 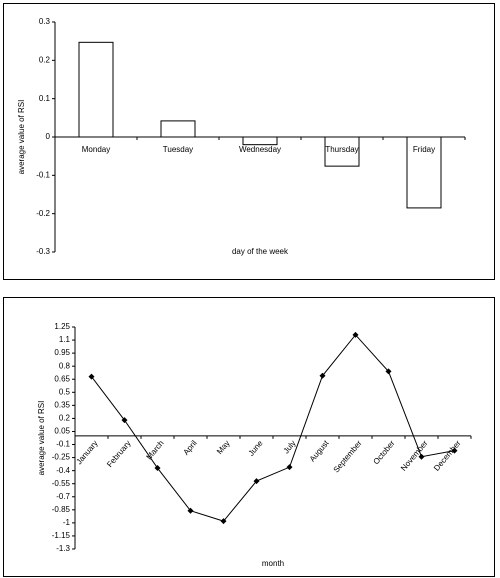 What do you see at coordinates (45, 98) in the screenshot?
I see `y-tick-label: 0.1` at bounding box center [45, 98].